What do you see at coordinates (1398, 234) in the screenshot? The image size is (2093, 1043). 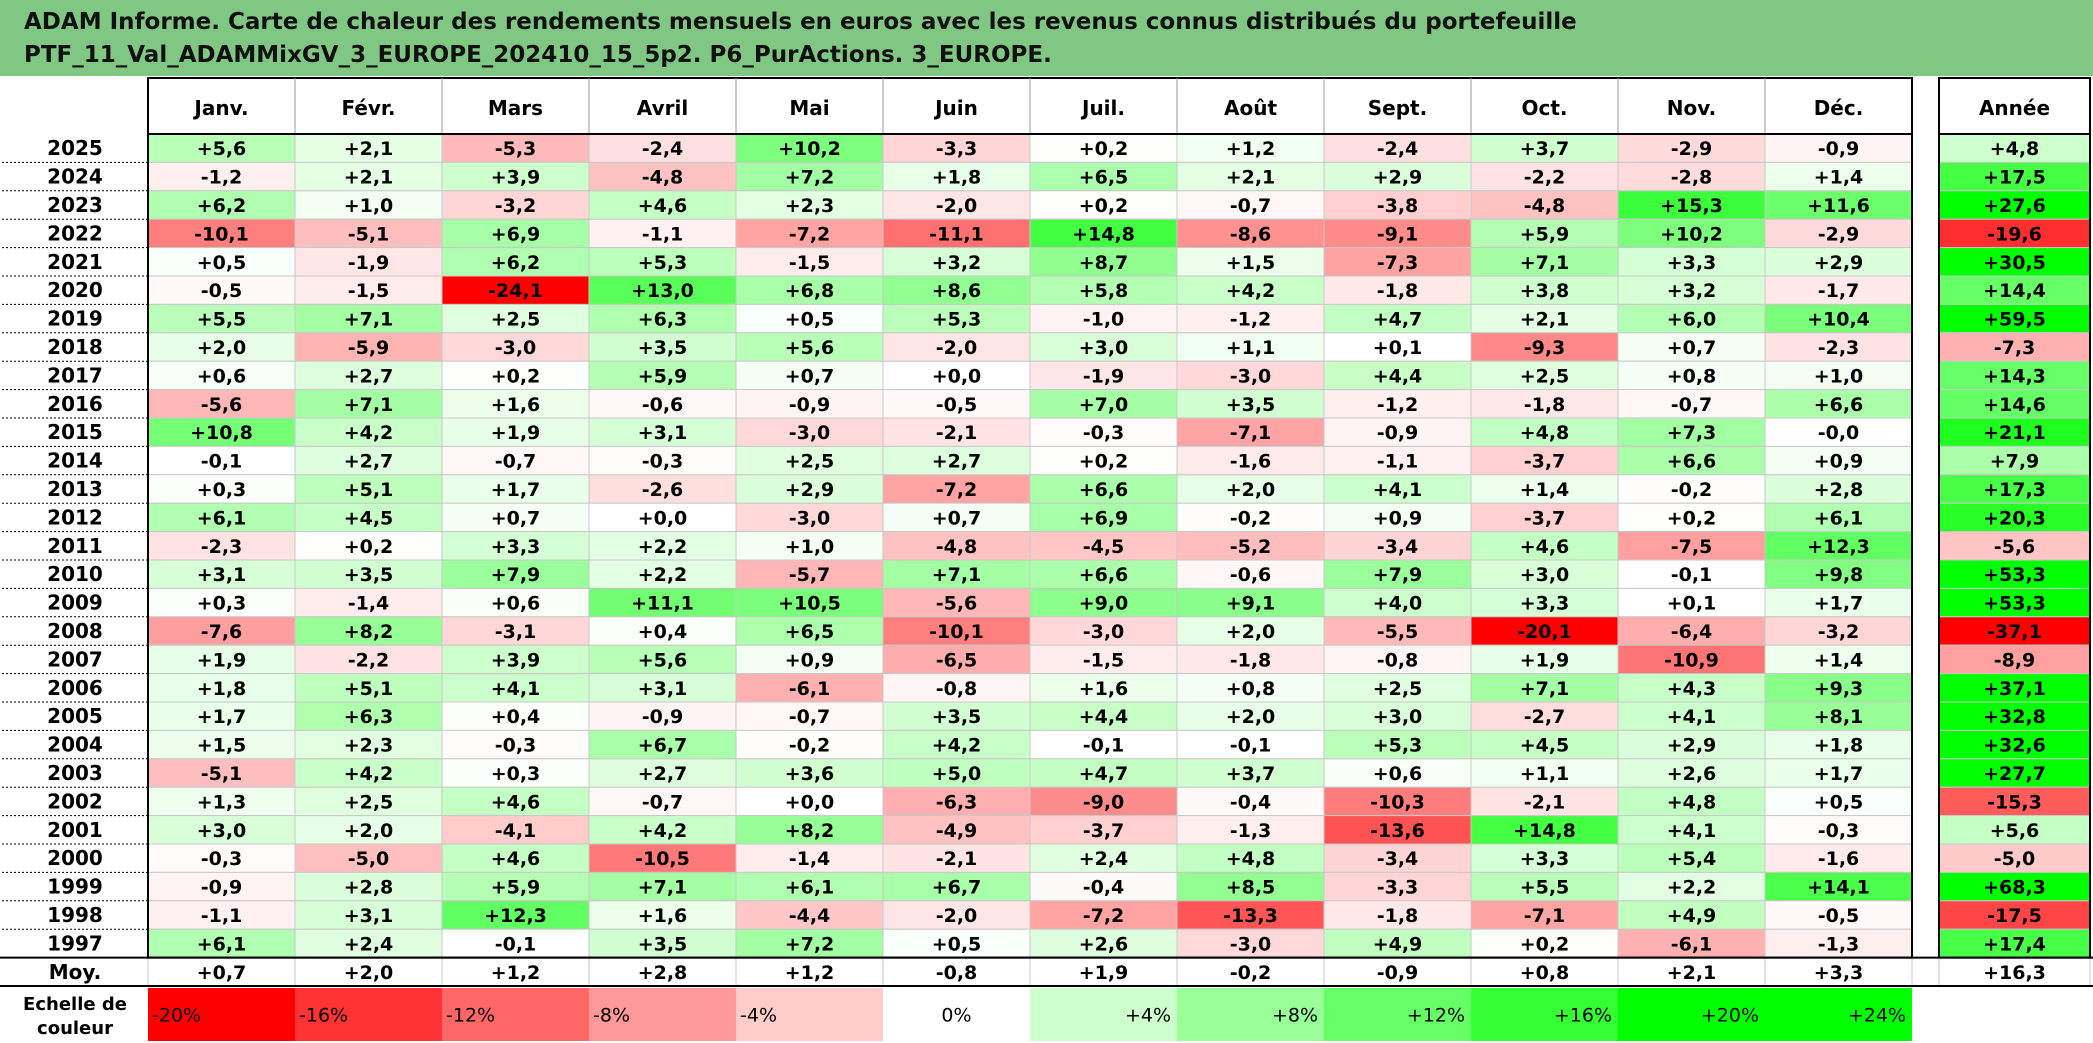 I see `cell-value: -9,1` at bounding box center [1398, 234].